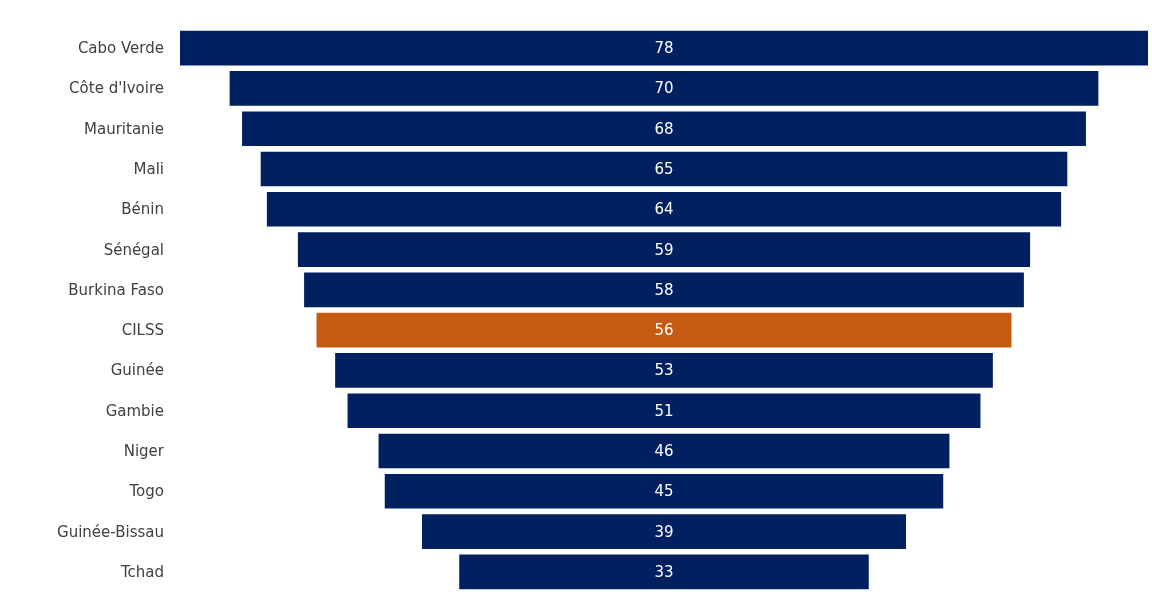 This screenshot has width=1152, height=604. What do you see at coordinates (664, 169) in the screenshot?
I see `data-label: 65` at bounding box center [664, 169].